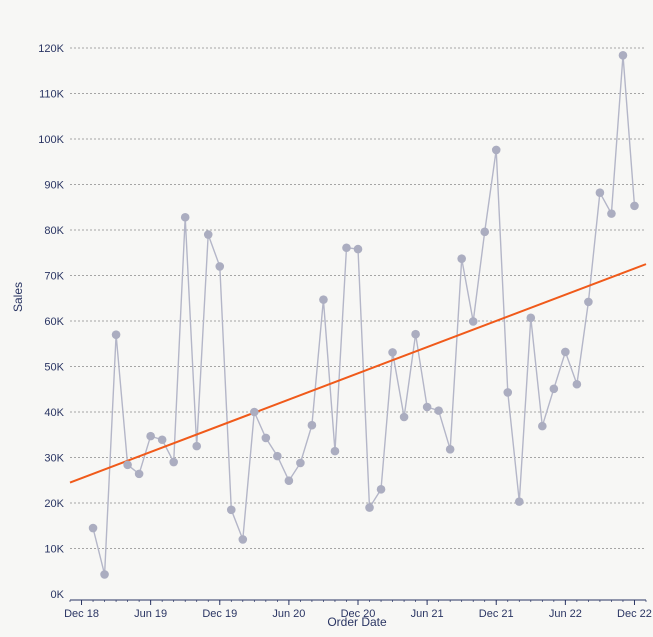  What do you see at coordinates (54, 322) in the screenshot?
I see `y-tick-label: 60K` at bounding box center [54, 322].